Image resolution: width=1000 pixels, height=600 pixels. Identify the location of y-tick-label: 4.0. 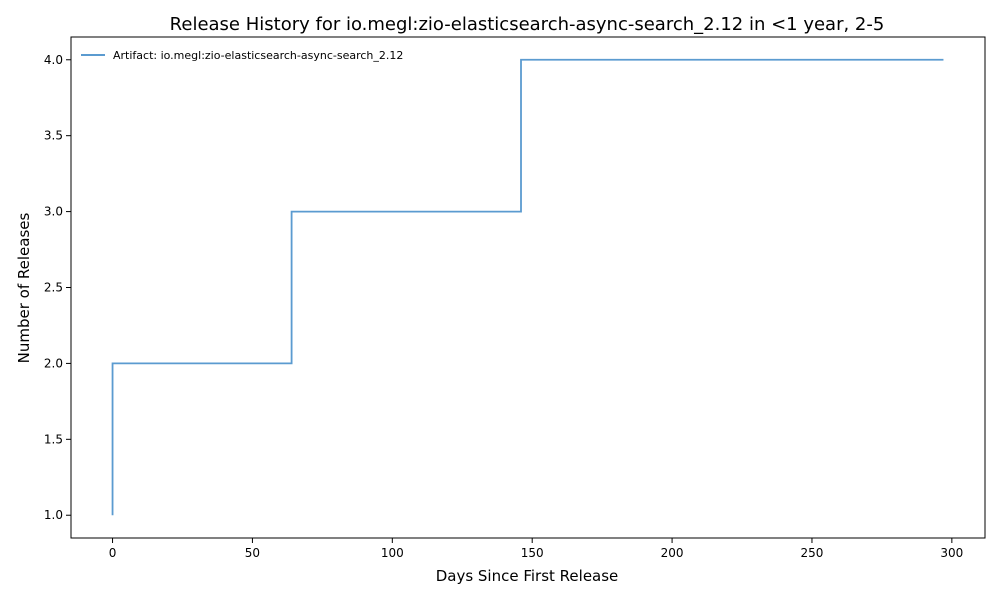
(53, 60).